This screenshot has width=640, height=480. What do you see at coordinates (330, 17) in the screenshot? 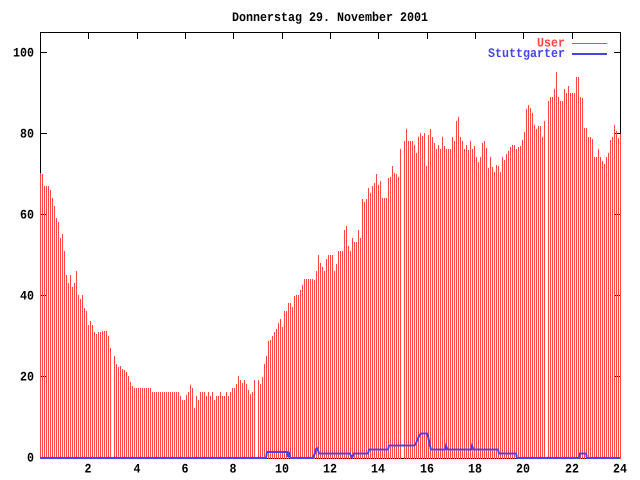
I see `svg-text: Donnerstag 29. November 2001` at bounding box center [330, 17].